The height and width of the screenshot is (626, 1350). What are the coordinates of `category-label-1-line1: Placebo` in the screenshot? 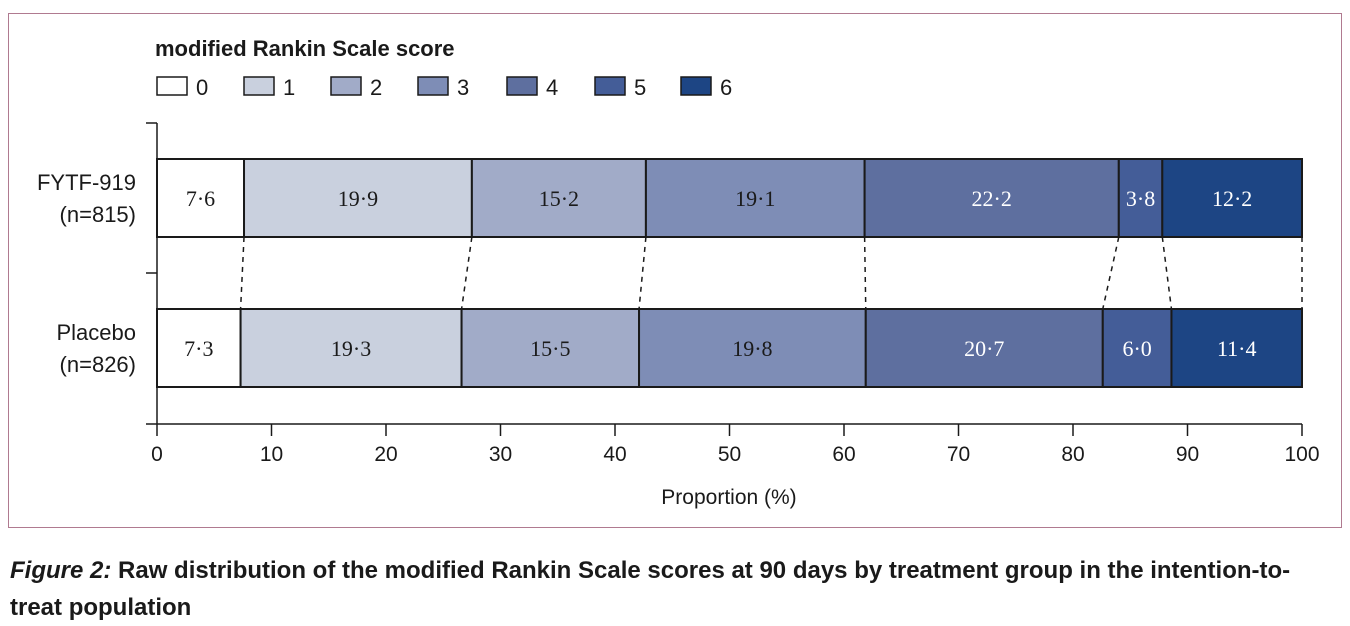 It's located at (96, 332).